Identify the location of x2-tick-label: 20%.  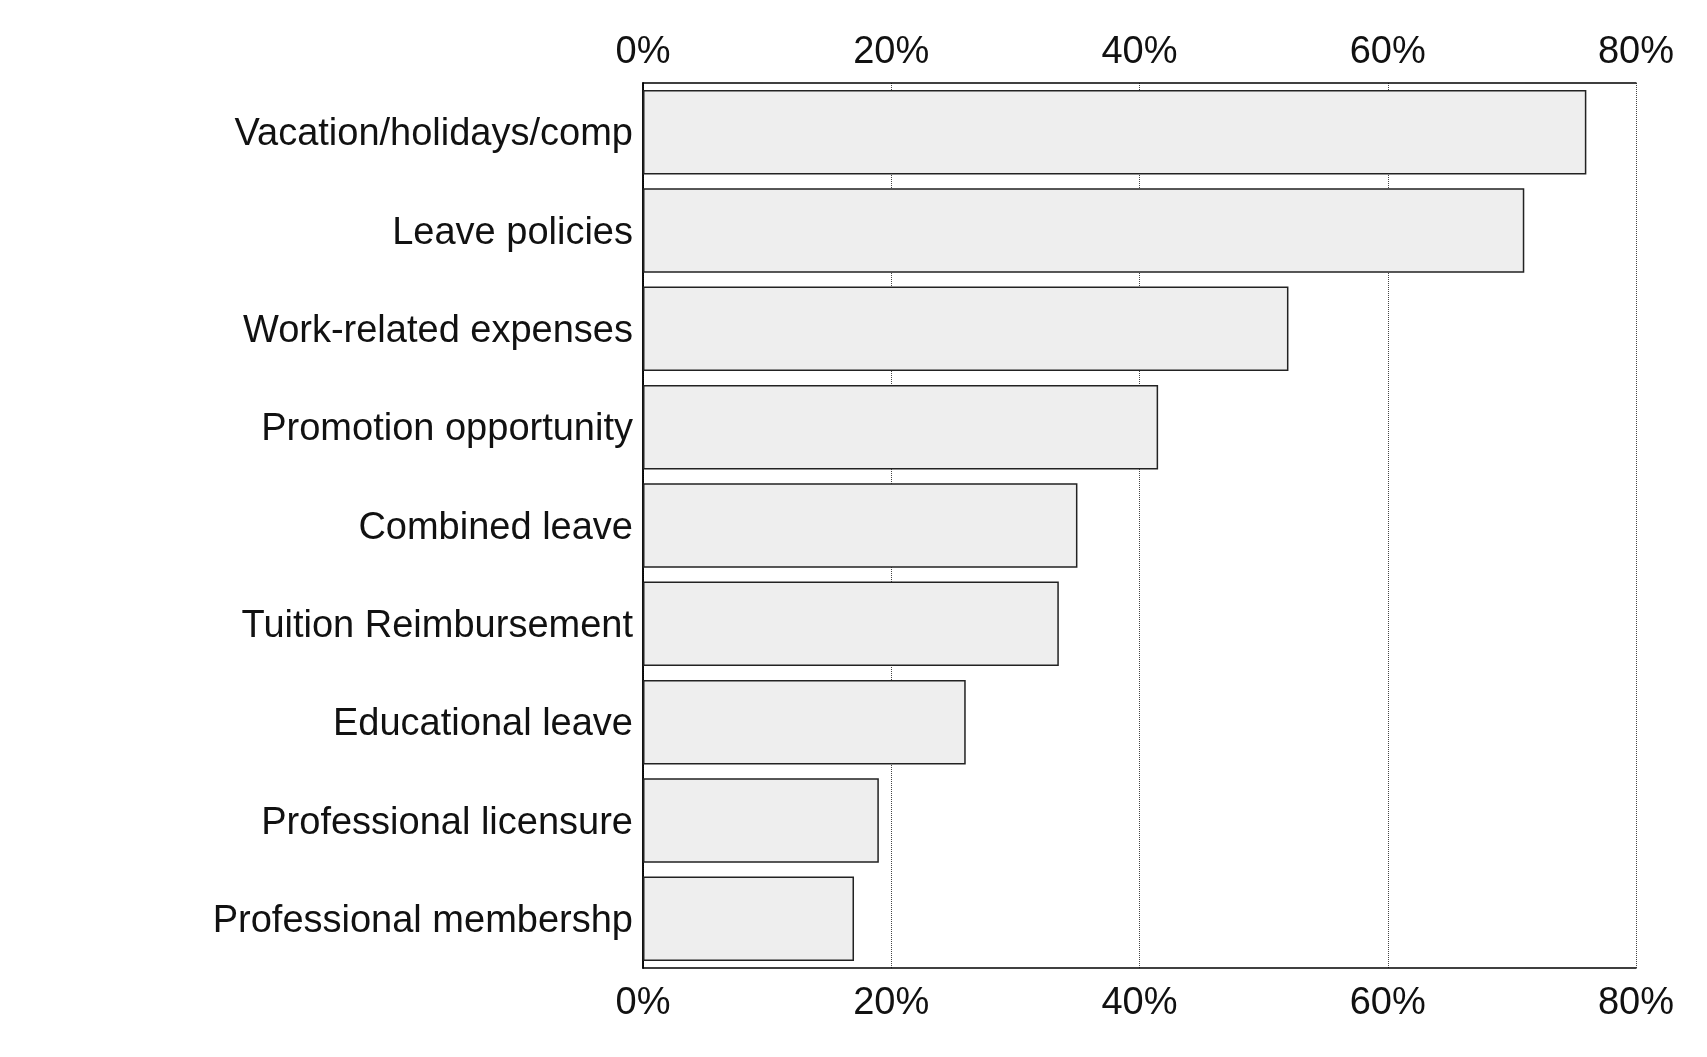
(891, 50).